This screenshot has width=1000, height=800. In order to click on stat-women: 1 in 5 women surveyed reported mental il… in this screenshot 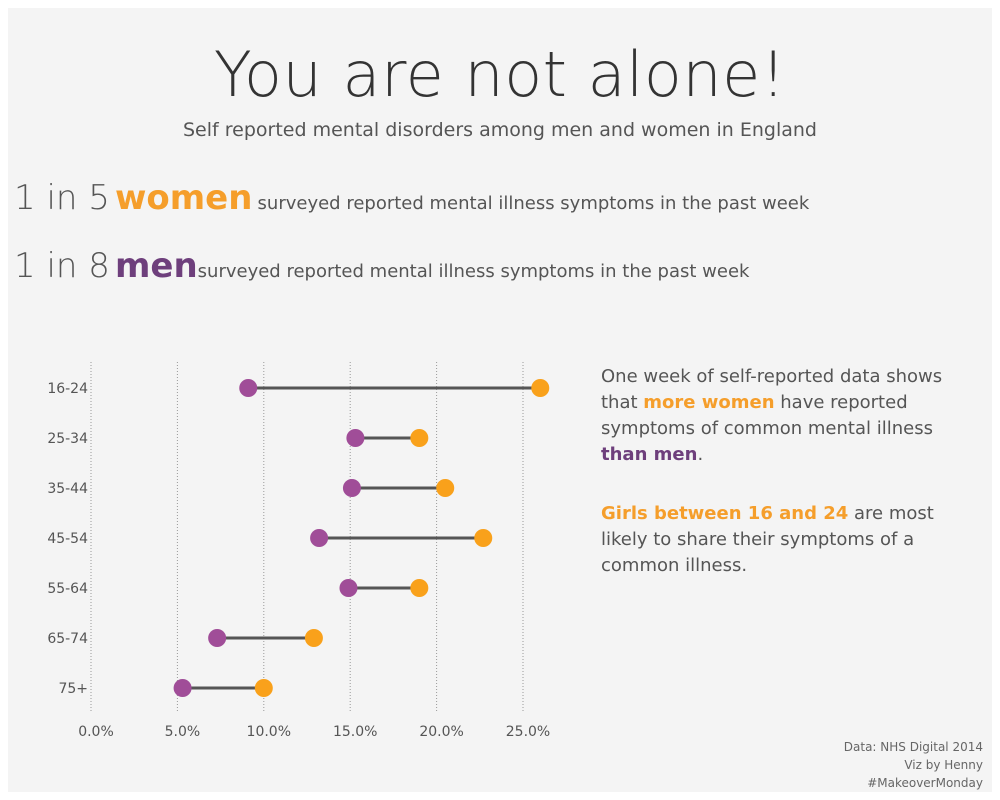, I will do `click(411, 198)`.